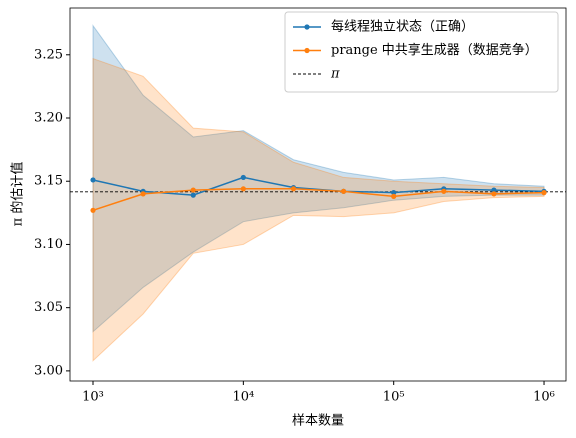 The image size is (576, 438). I want to click on legend-label: π, so click(335, 74).